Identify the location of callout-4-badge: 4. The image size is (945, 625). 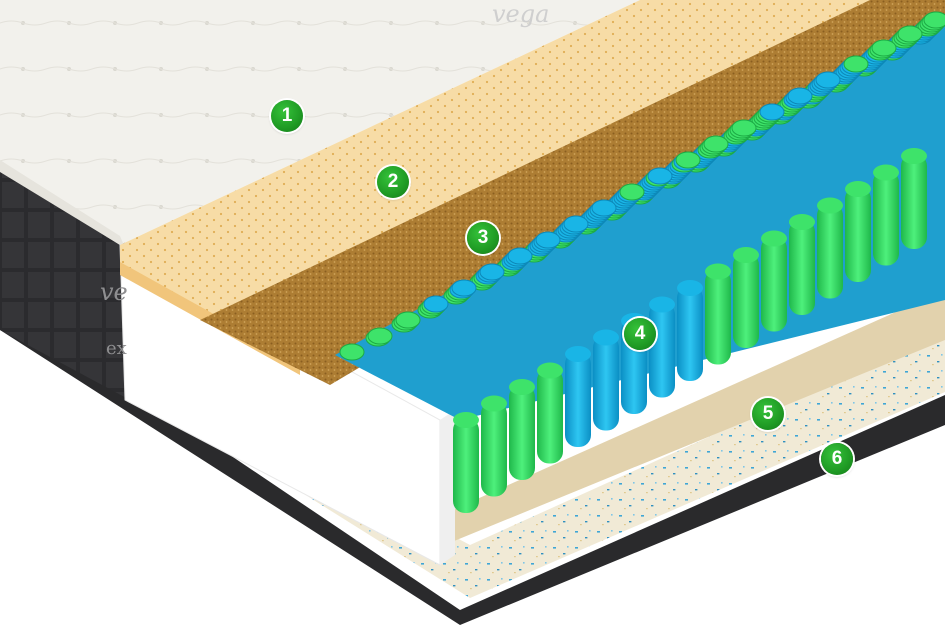
(640, 334).